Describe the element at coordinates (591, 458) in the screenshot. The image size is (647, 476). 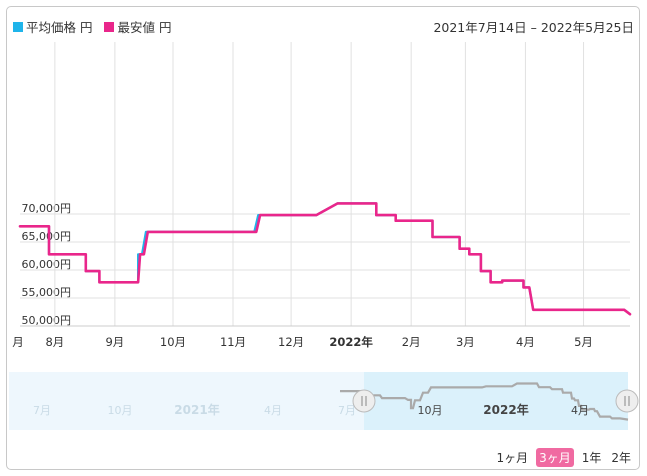
I see `range-button-1-year: 1年` at that location.